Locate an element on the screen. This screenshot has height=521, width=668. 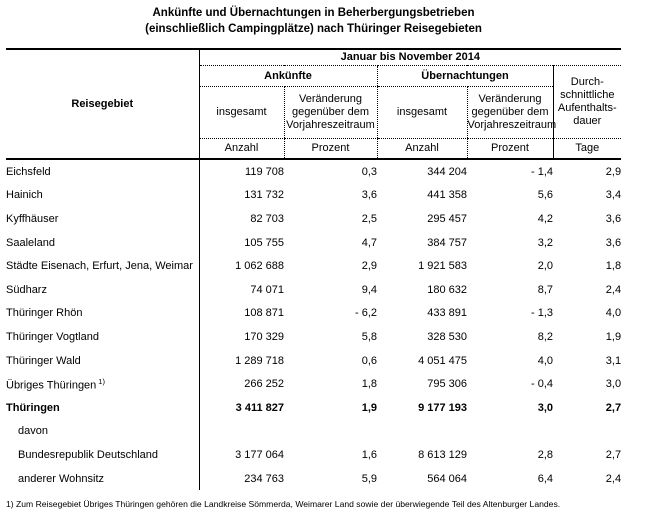
overnights-total-cell: 795 306 is located at coordinates (447, 384).